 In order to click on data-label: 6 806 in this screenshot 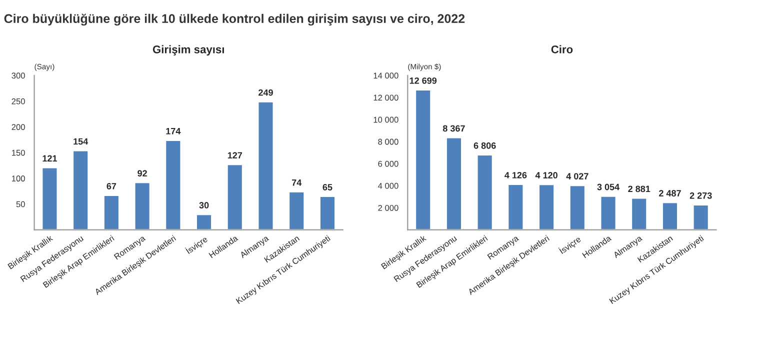, I will do `click(485, 145)`.